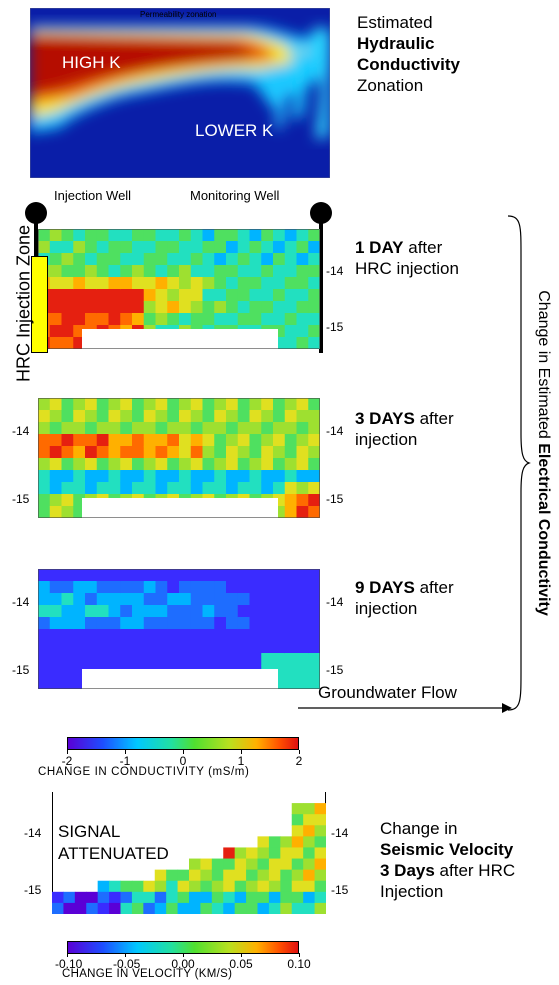 The height and width of the screenshot is (985, 559). Describe the element at coordinates (407, 870) in the screenshot. I see `seismic-caption-bold: 3 Days` at that location.